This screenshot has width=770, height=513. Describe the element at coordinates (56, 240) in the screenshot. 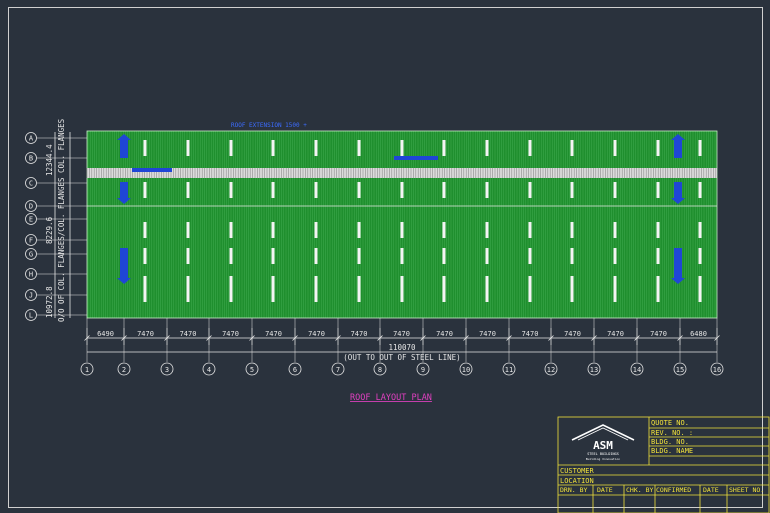

I see `row-bubble-F: F` at that location.